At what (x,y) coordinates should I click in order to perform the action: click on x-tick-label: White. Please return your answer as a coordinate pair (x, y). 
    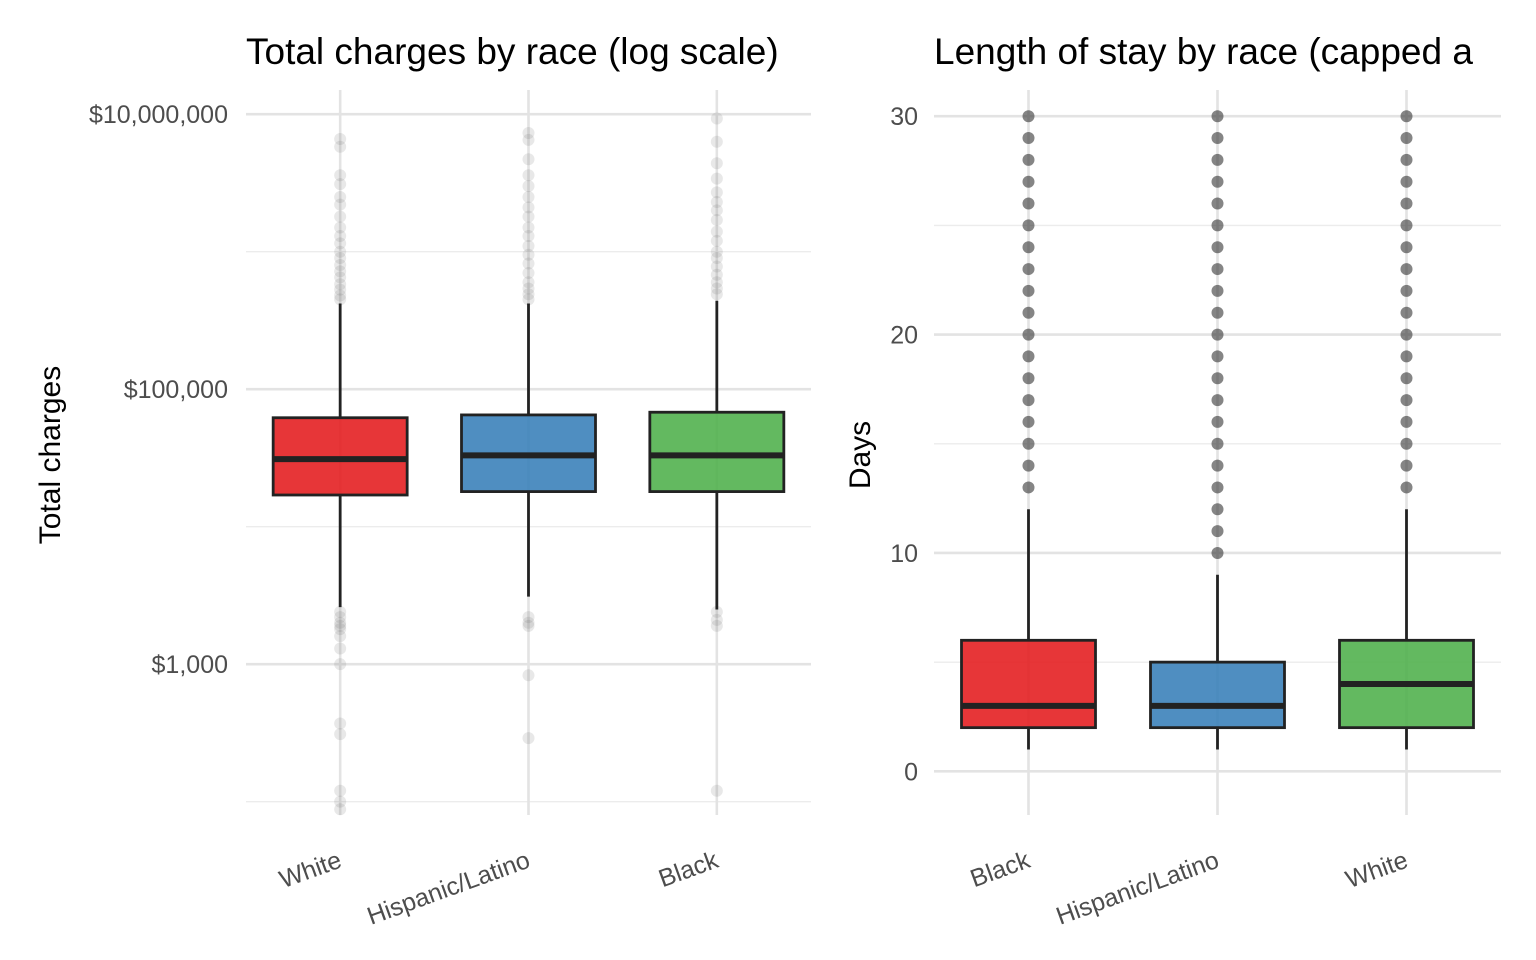
    Looking at the image, I should click on (1377, 870).